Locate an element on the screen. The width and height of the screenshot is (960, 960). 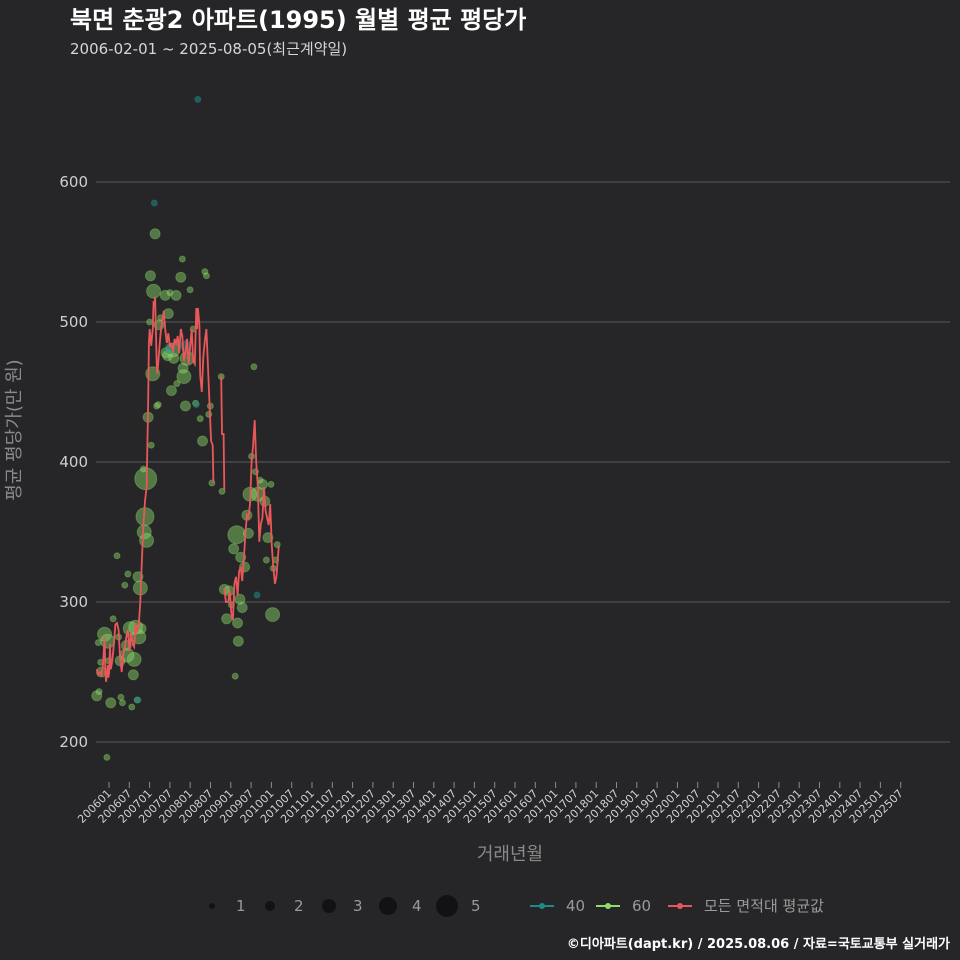
y-axis-ticks: 200 300 400 500 600 is located at coordinates (73, 462).